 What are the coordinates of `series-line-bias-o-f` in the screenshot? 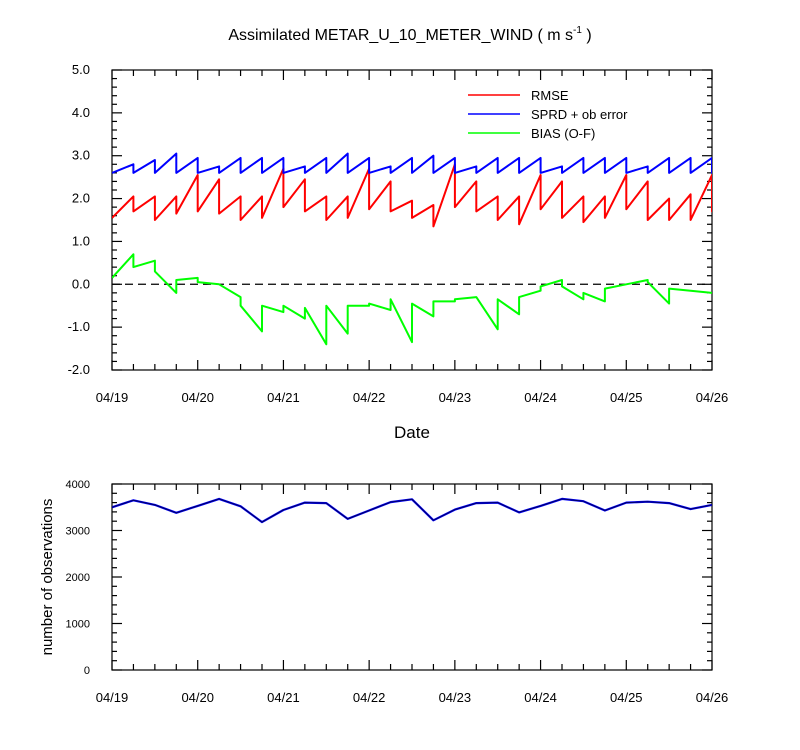 It's located at (412, 299).